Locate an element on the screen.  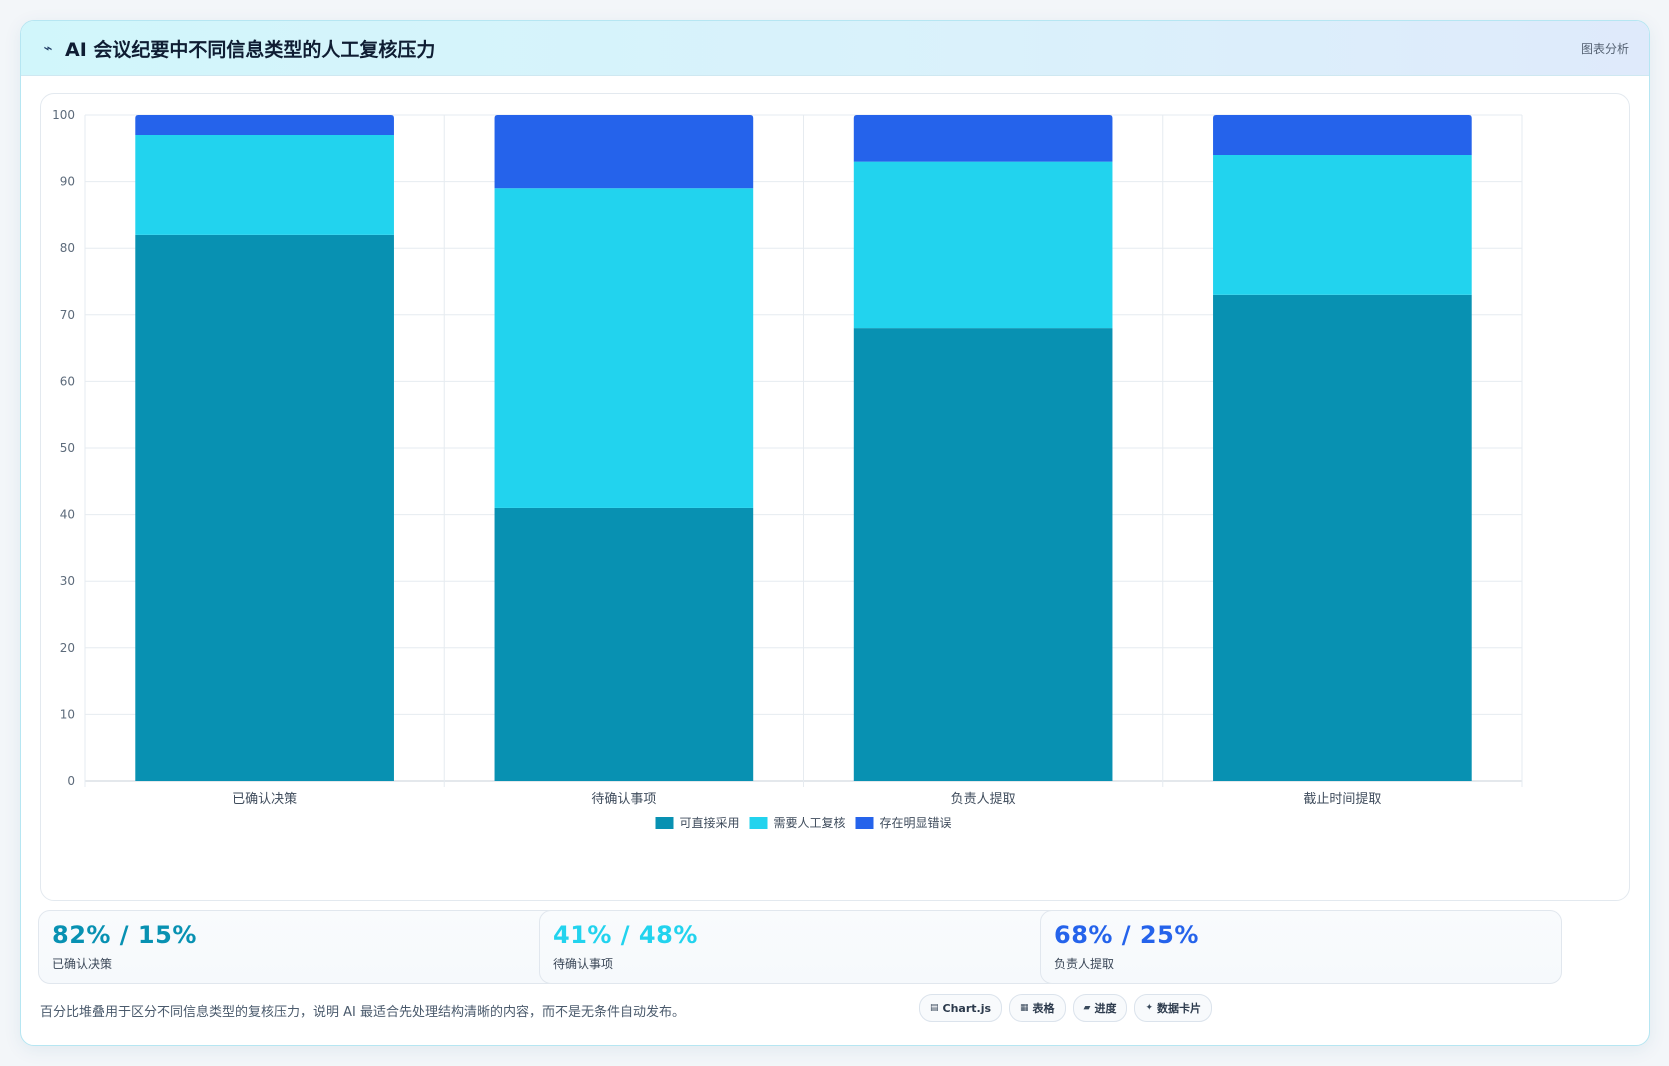
legend-label: 需要人工复核 is located at coordinates (810, 823).